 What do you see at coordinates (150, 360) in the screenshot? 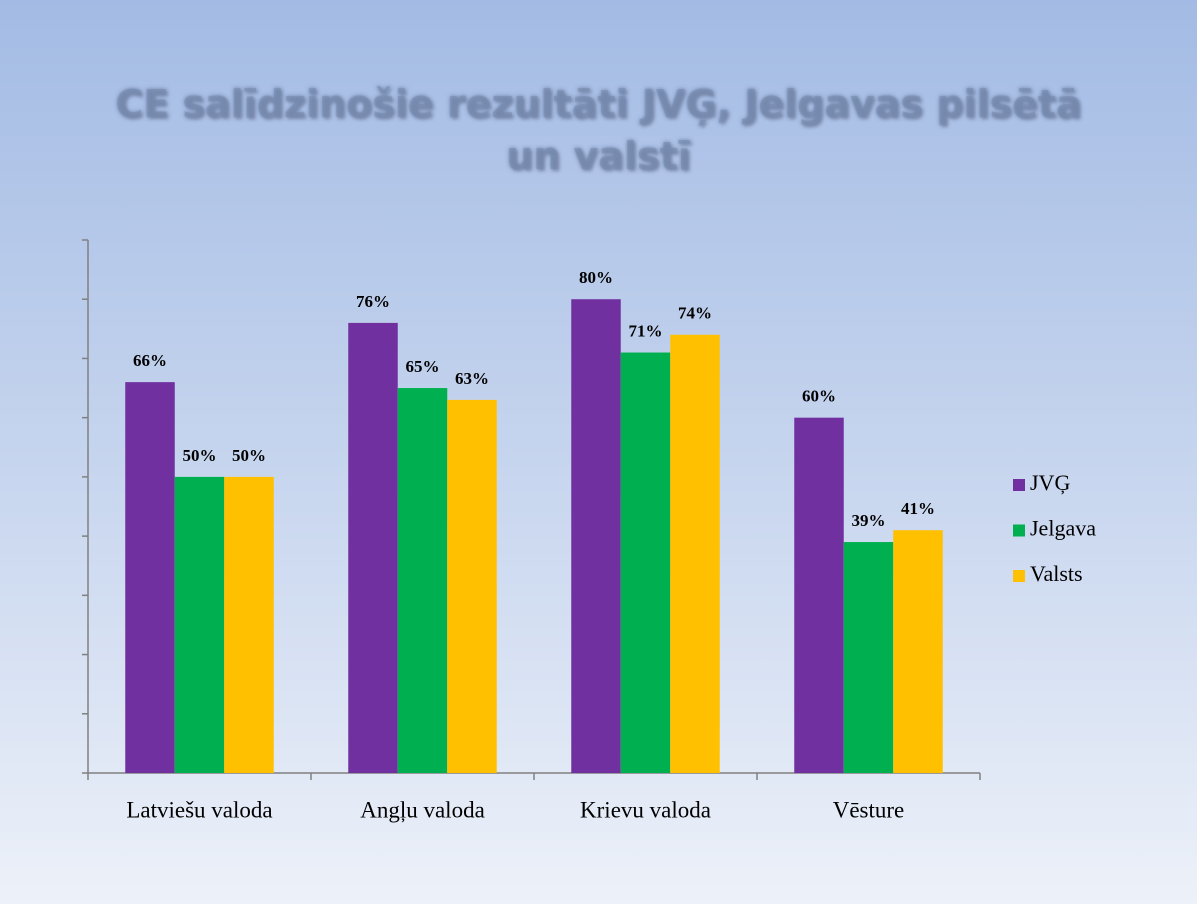
I see `data-label: 66%` at bounding box center [150, 360].